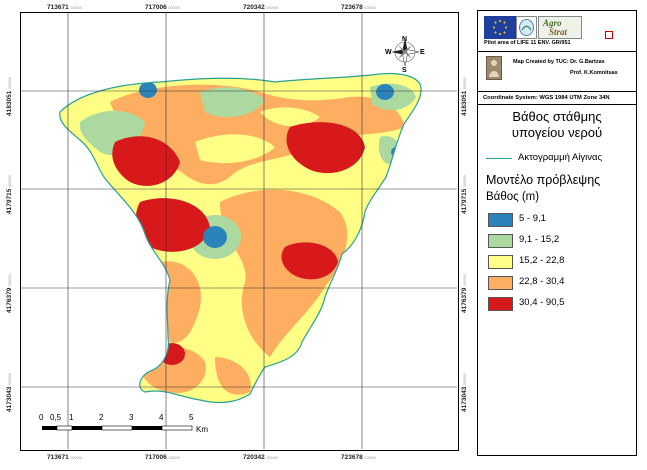  What do you see at coordinates (559, 62) in the screenshot?
I see `map-created-by: Map Created by TUC: Dr. G.Bartzas` at bounding box center [559, 62].